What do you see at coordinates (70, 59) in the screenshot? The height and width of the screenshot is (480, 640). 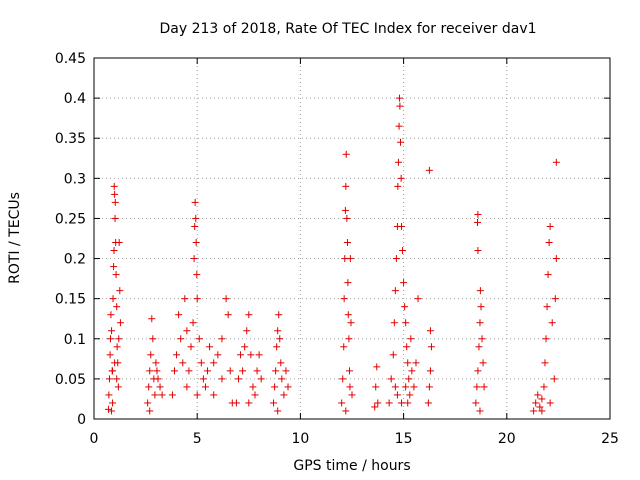 I see `y-tick-label: 0.45` at bounding box center [70, 59].